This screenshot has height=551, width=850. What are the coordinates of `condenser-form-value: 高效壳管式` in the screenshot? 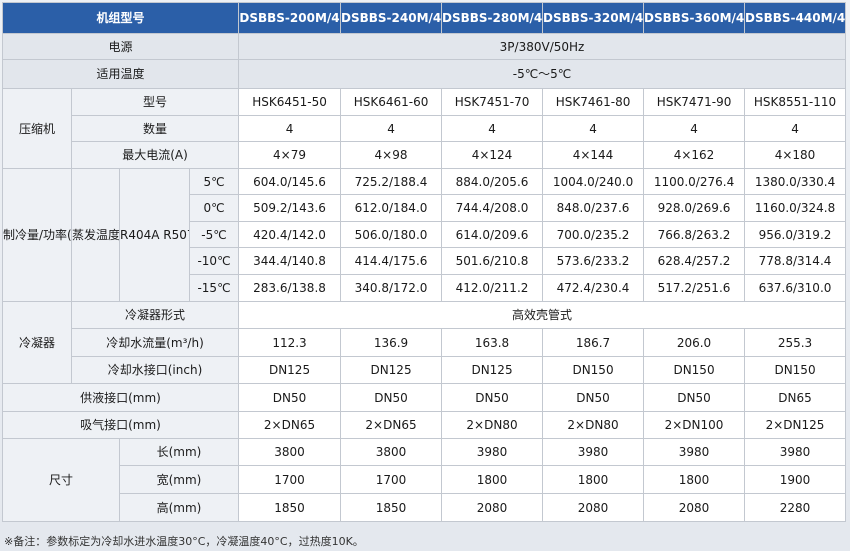 It's located at (542, 315).